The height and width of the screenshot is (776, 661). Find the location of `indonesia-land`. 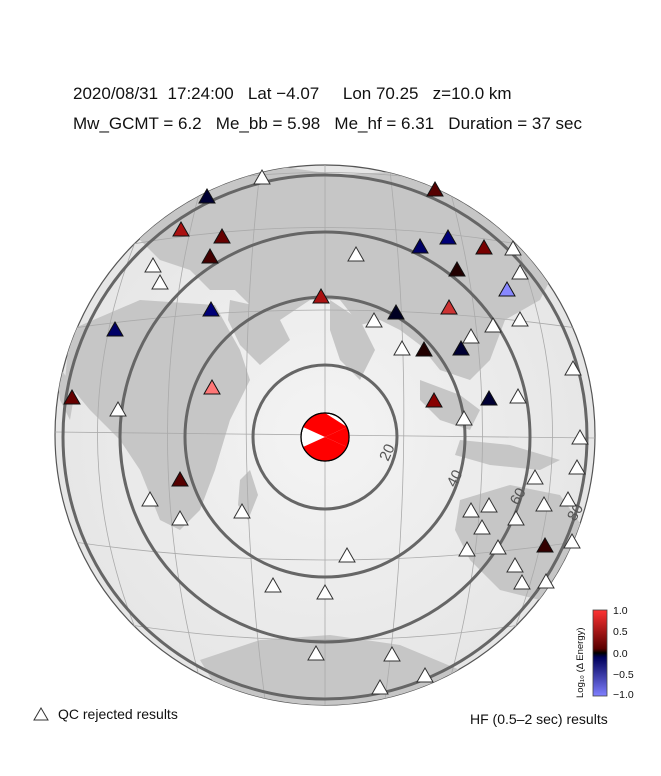

indonesia-land is located at coordinates (507, 455).